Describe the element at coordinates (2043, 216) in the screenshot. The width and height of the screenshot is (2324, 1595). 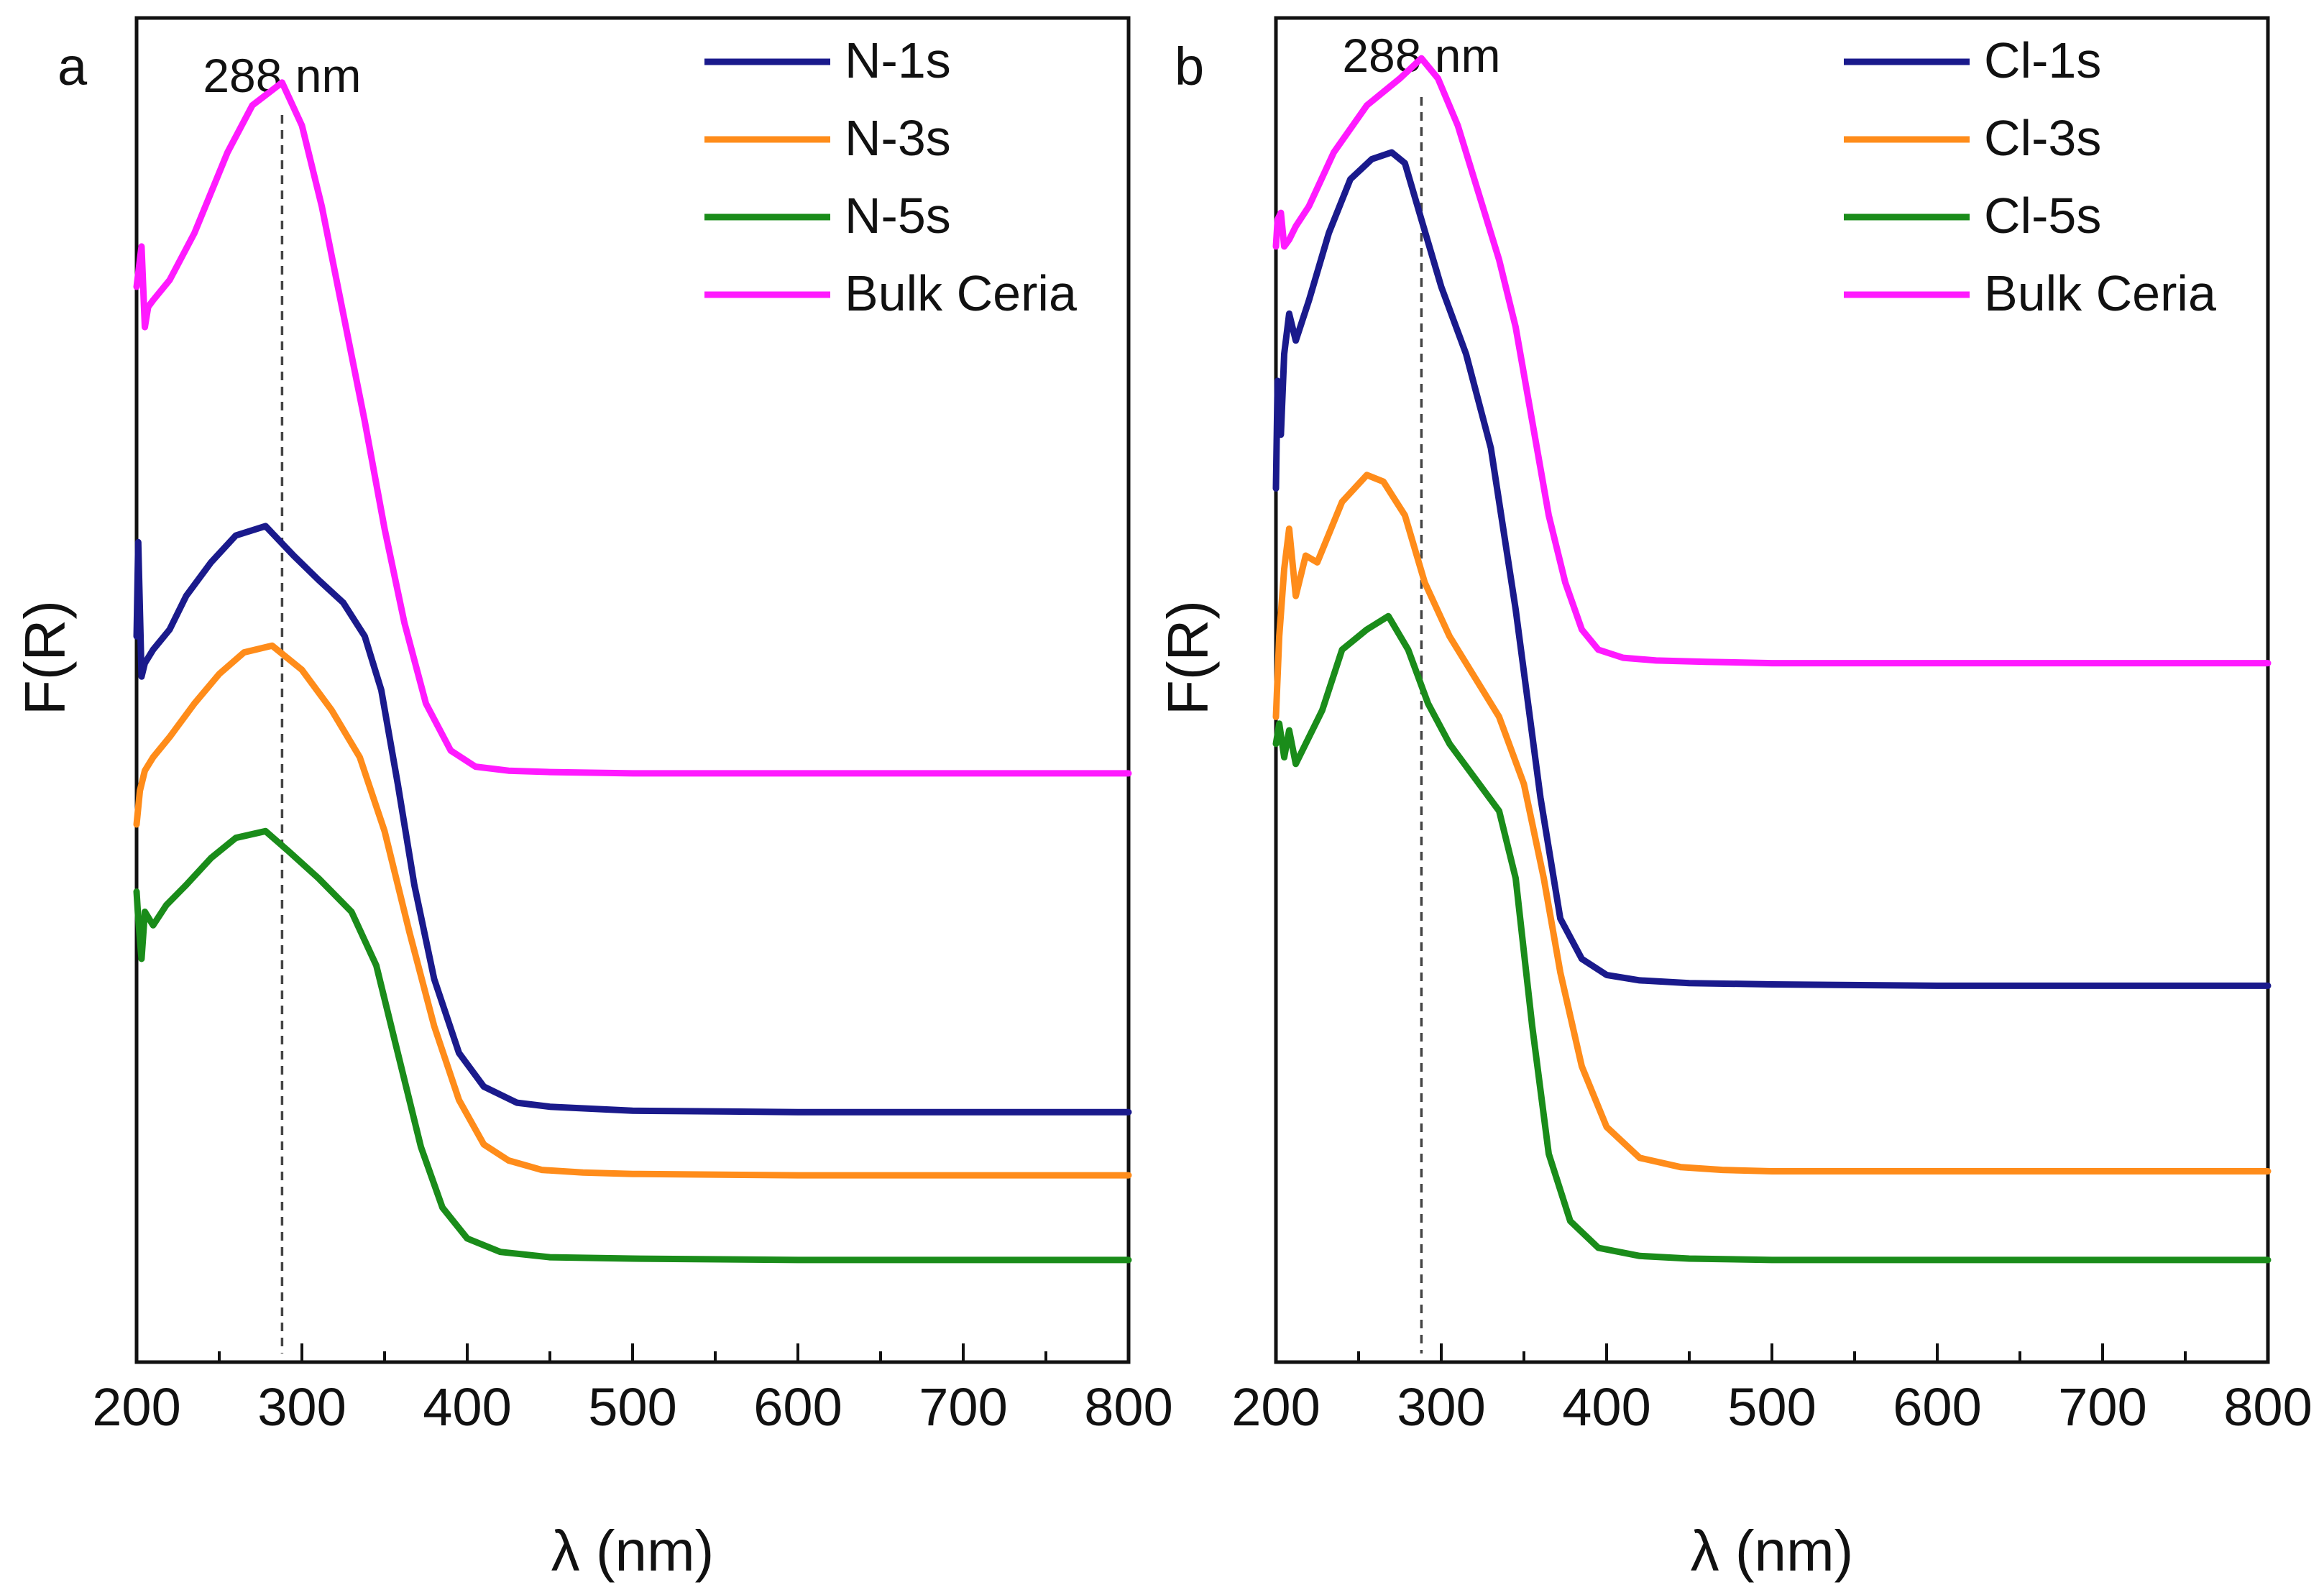
I see `legend-label: Cl-5s` at that location.